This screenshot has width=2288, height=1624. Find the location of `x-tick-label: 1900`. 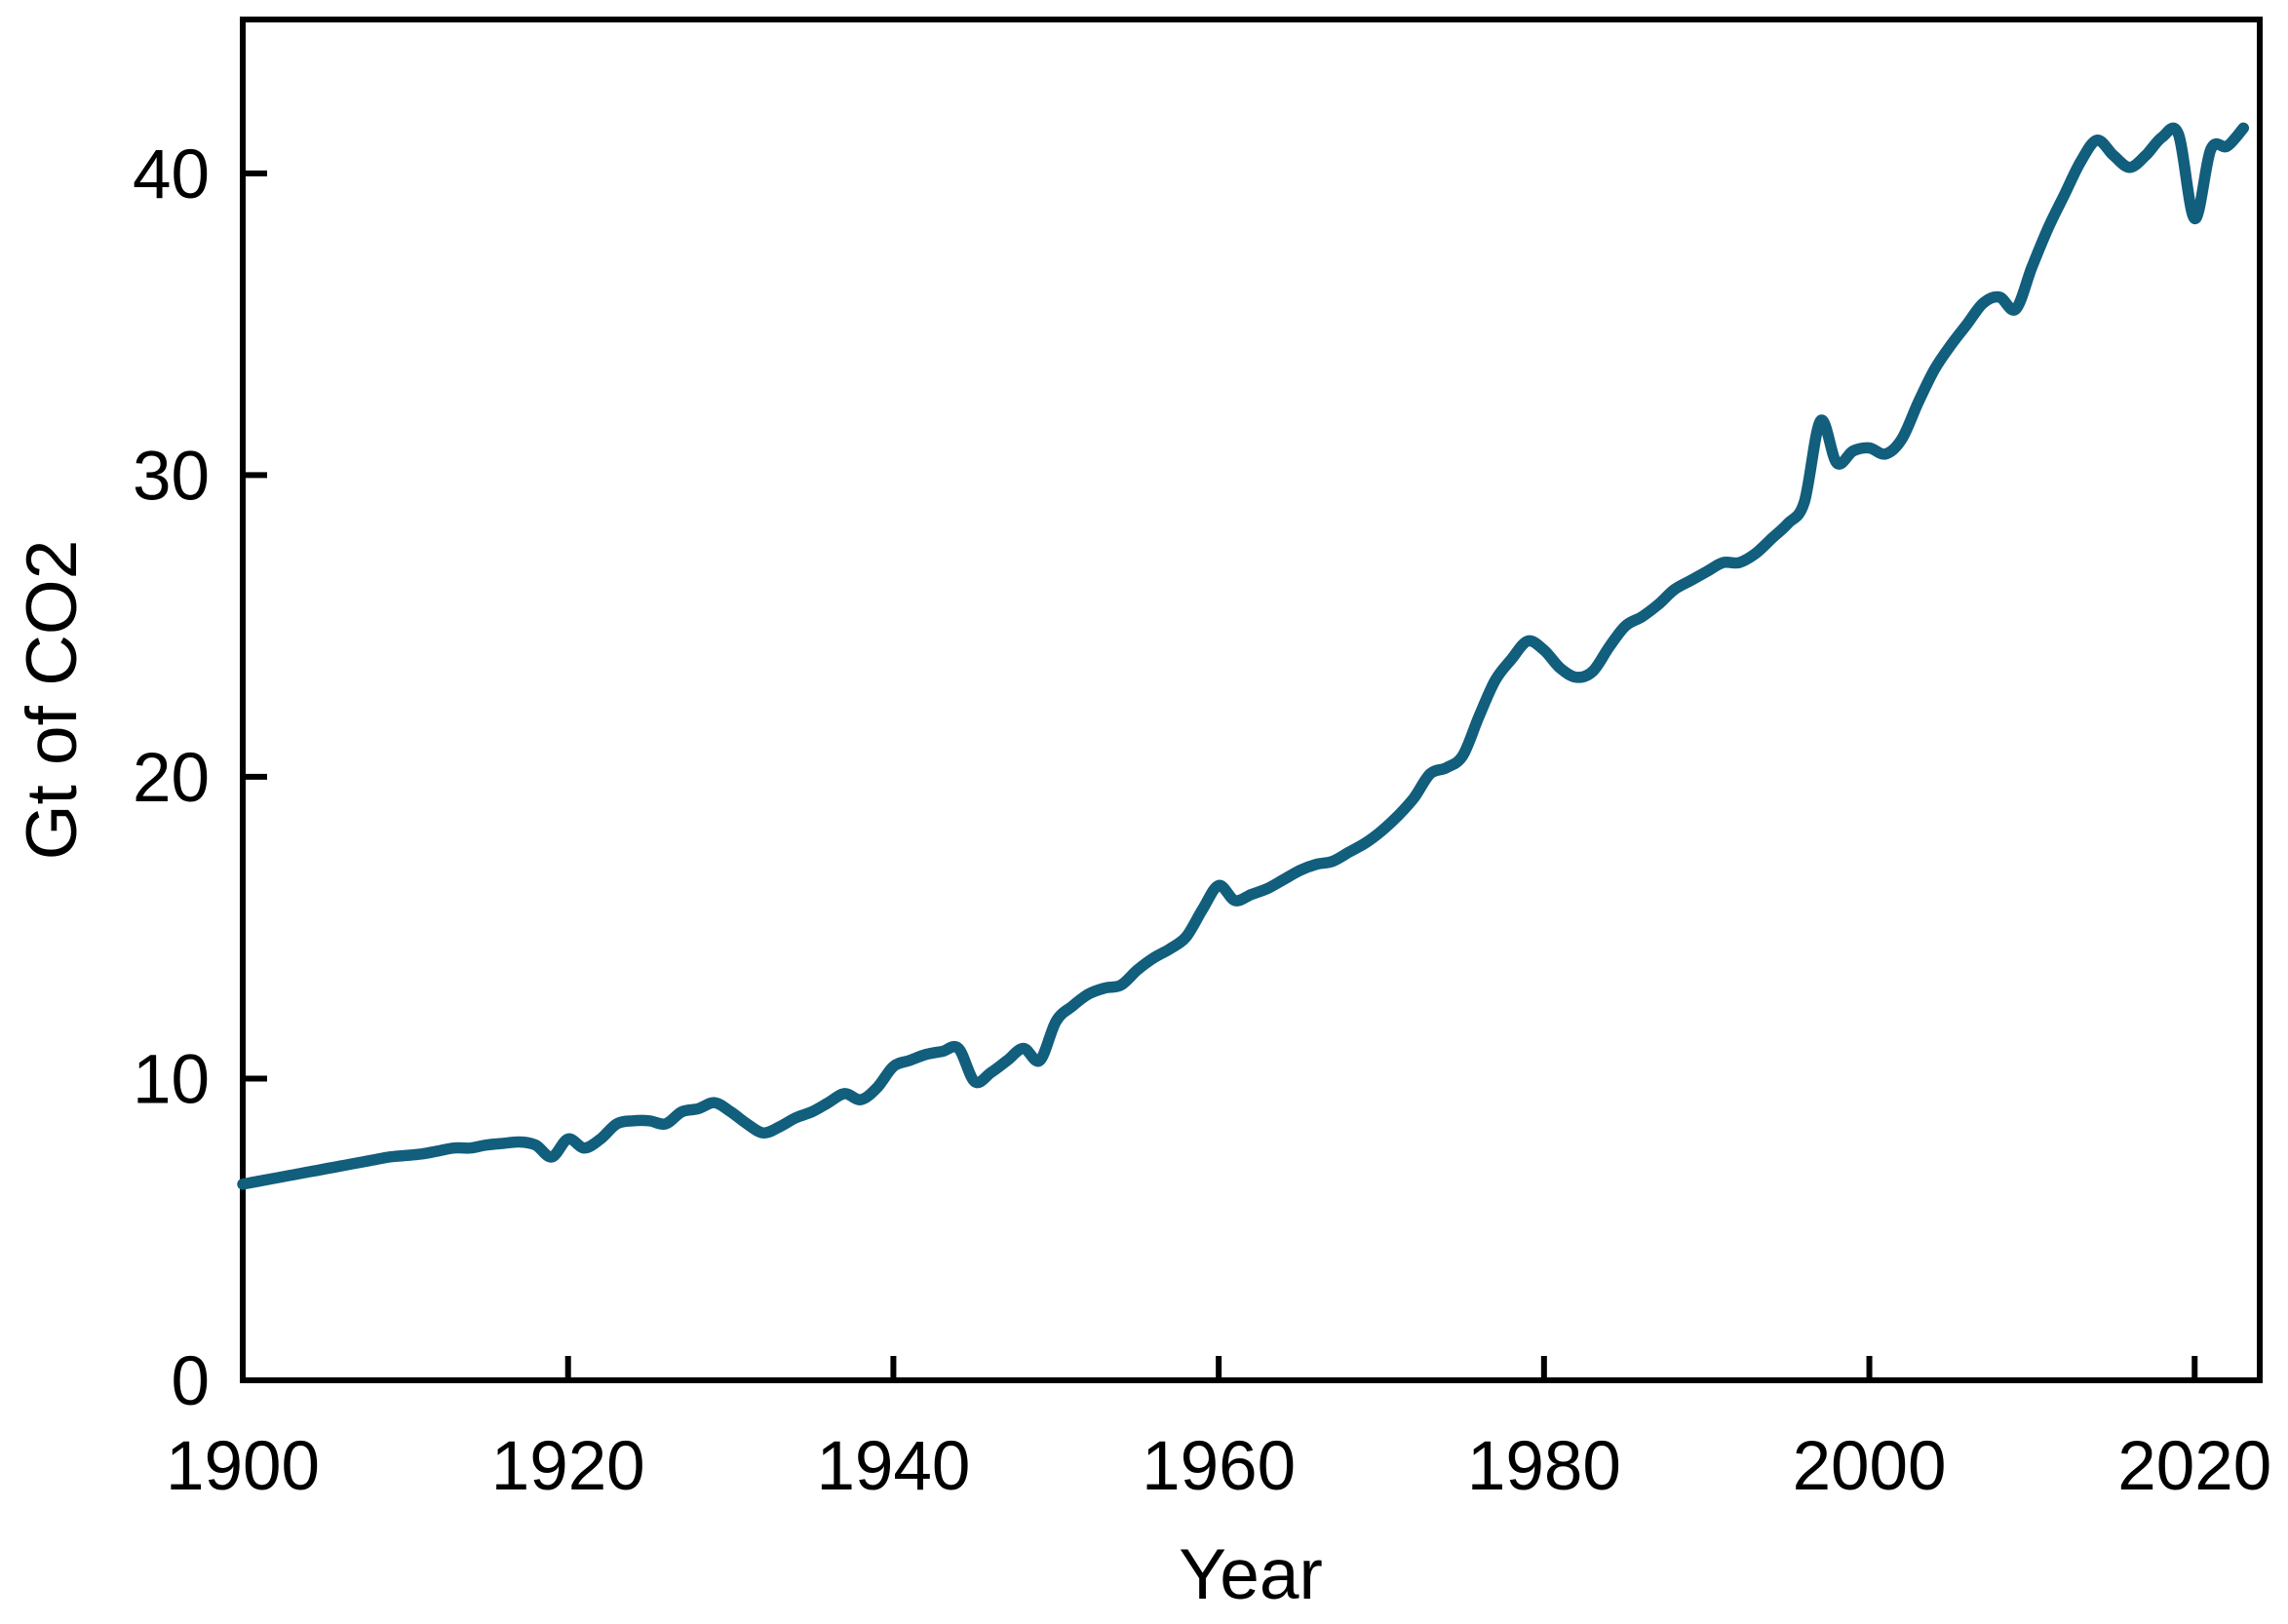

x-tick-label: 1900 is located at coordinates (243, 1466).